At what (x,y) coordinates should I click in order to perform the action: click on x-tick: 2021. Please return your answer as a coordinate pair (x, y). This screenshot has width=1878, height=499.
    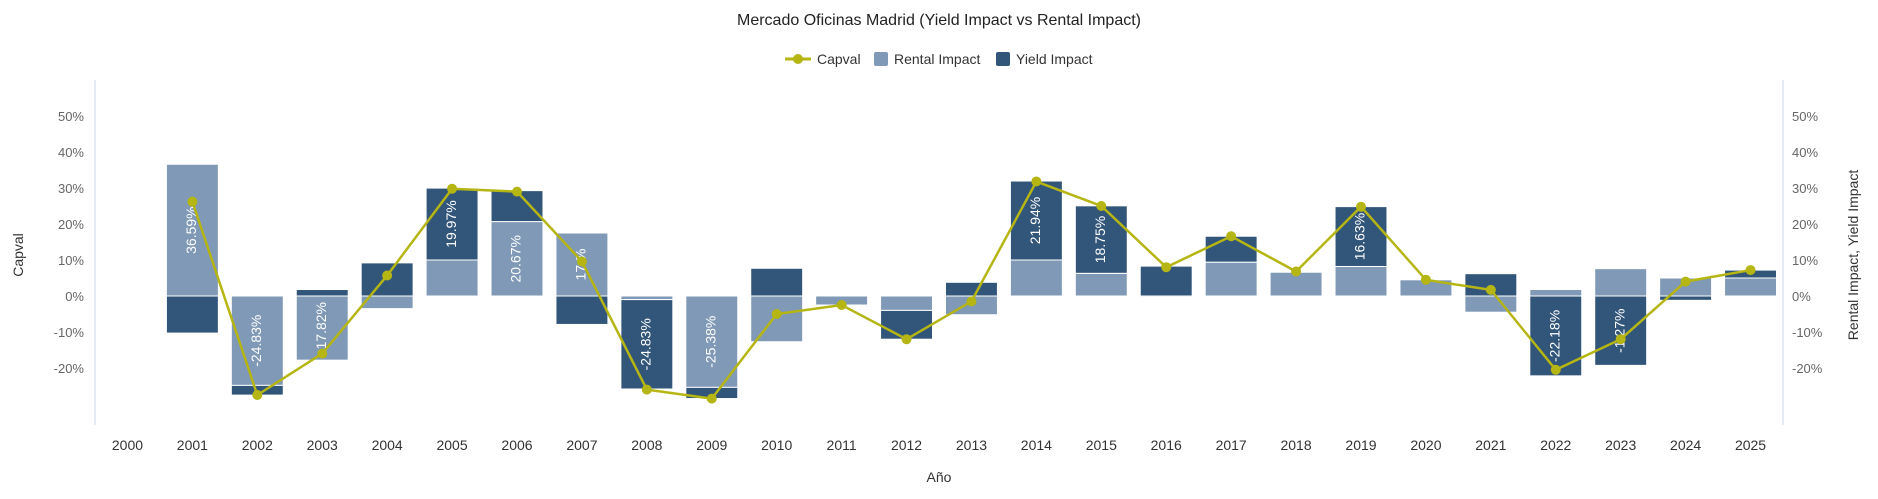
    Looking at the image, I should click on (1490, 445).